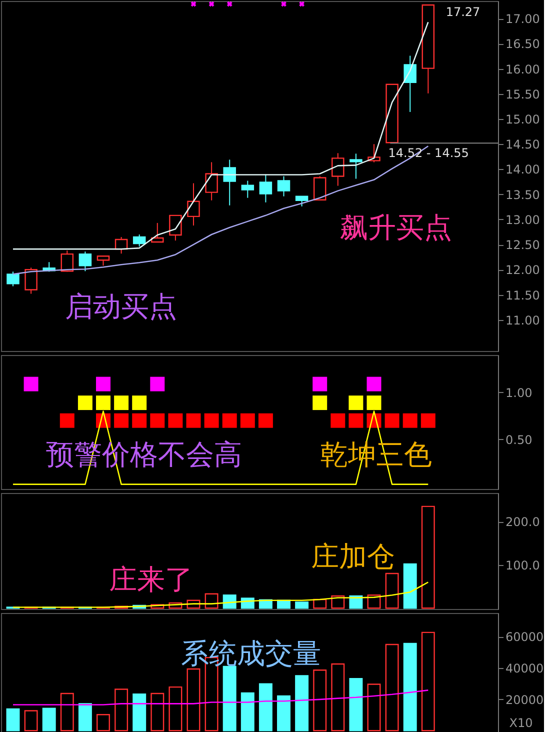 The width and height of the screenshot is (548, 732). What do you see at coordinates (523, 565) in the screenshot?
I see `y-tick-label: 100.0` at bounding box center [523, 565].